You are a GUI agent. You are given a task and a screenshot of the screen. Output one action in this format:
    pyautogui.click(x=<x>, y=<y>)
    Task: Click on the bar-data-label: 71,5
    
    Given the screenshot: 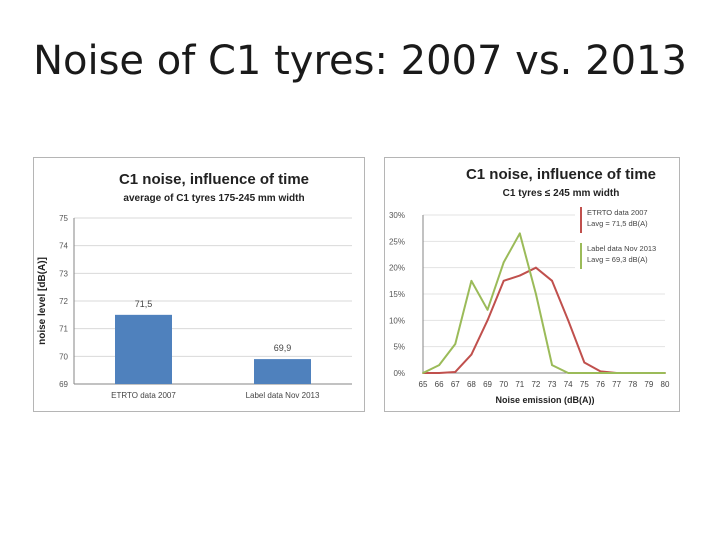 What is the action you would take?
    pyautogui.click(x=144, y=304)
    